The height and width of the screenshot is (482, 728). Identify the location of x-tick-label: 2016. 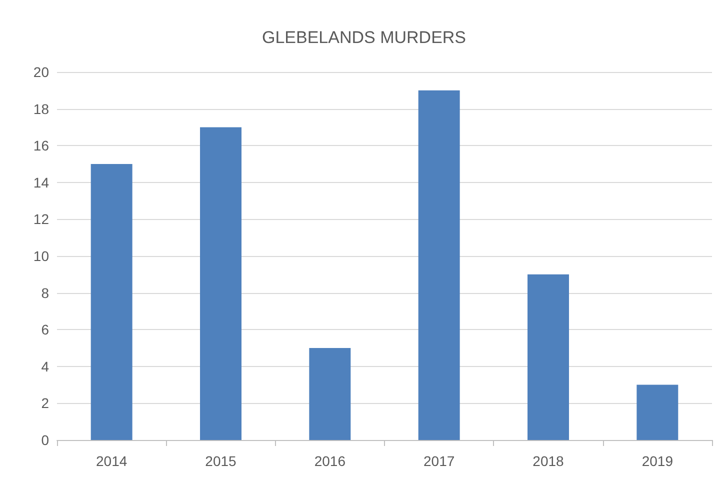
(330, 461).